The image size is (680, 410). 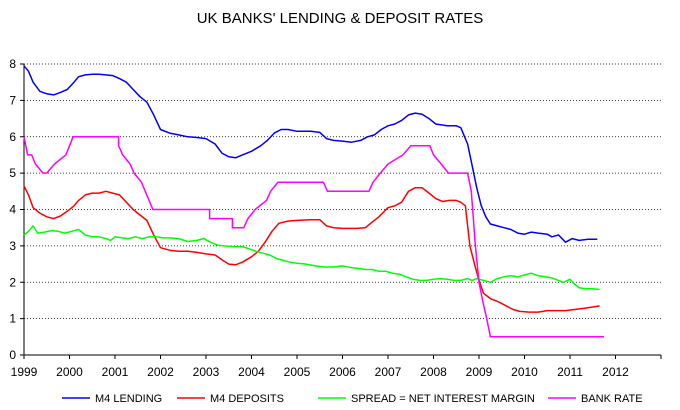 I want to click on y-tick-label-6: 6, so click(x=12, y=137).